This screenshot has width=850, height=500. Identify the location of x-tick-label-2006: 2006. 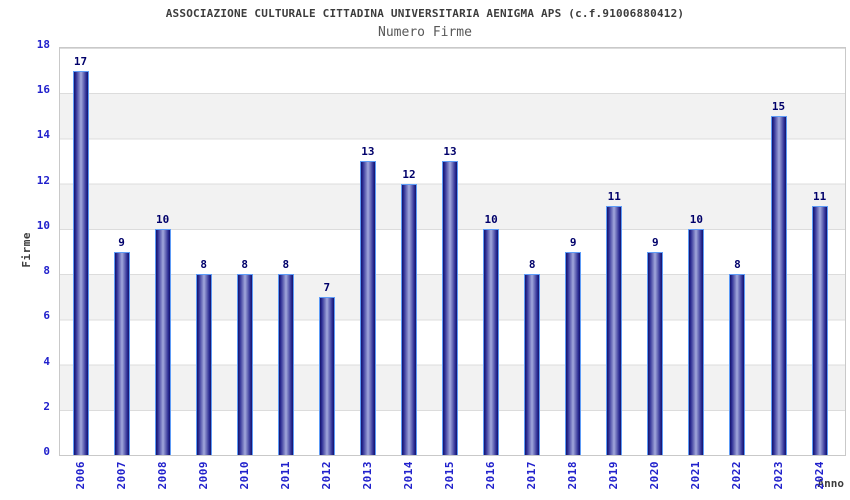
(80, 475).